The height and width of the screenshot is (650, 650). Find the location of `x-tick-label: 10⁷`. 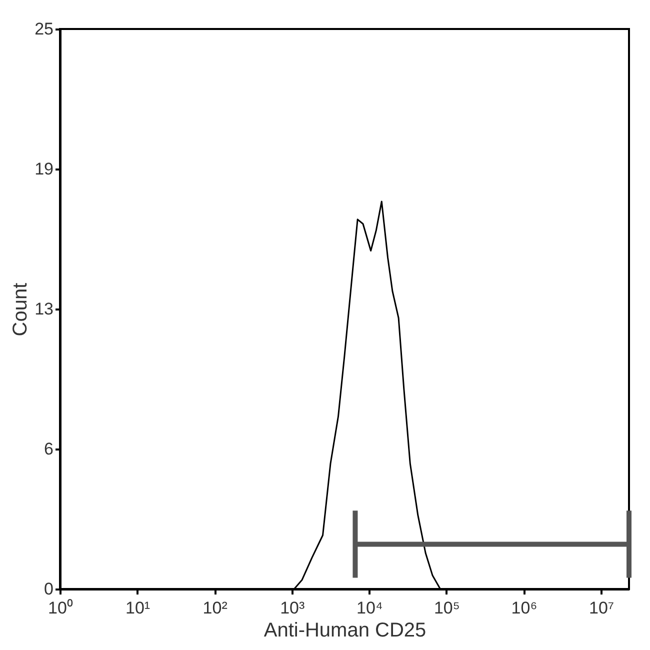

x-tick-label: 10⁷ is located at coordinates (601, 608).